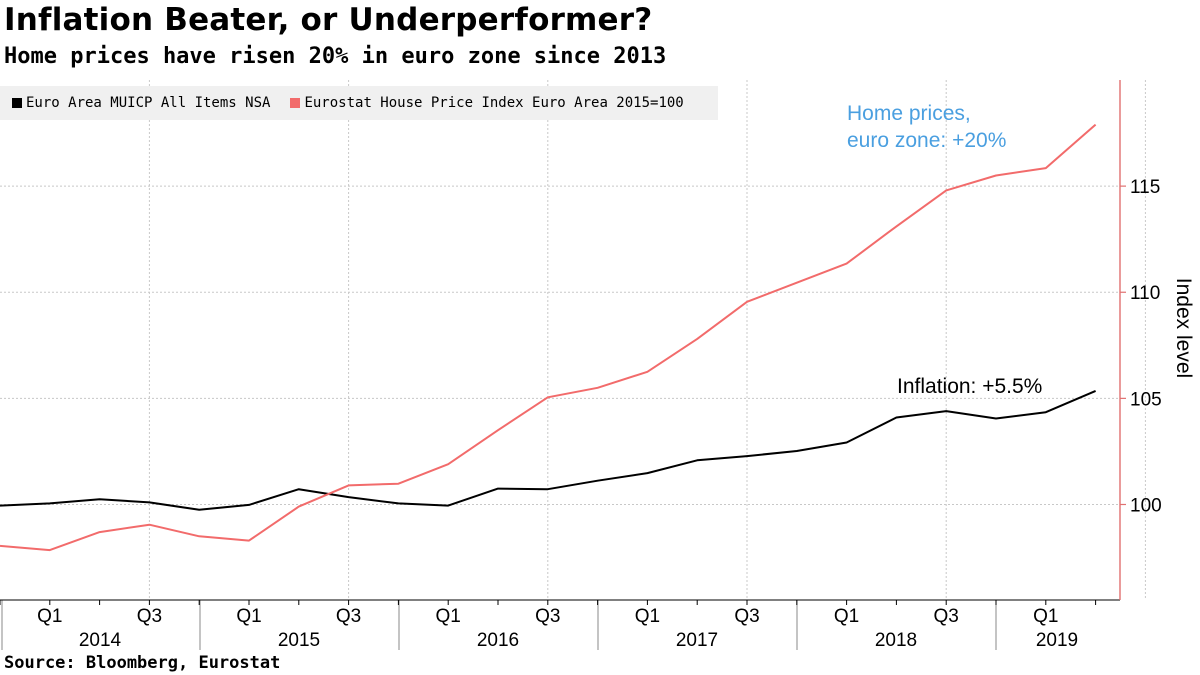  I want to click on x-tick-label-9: Q3, so click(946, 616).